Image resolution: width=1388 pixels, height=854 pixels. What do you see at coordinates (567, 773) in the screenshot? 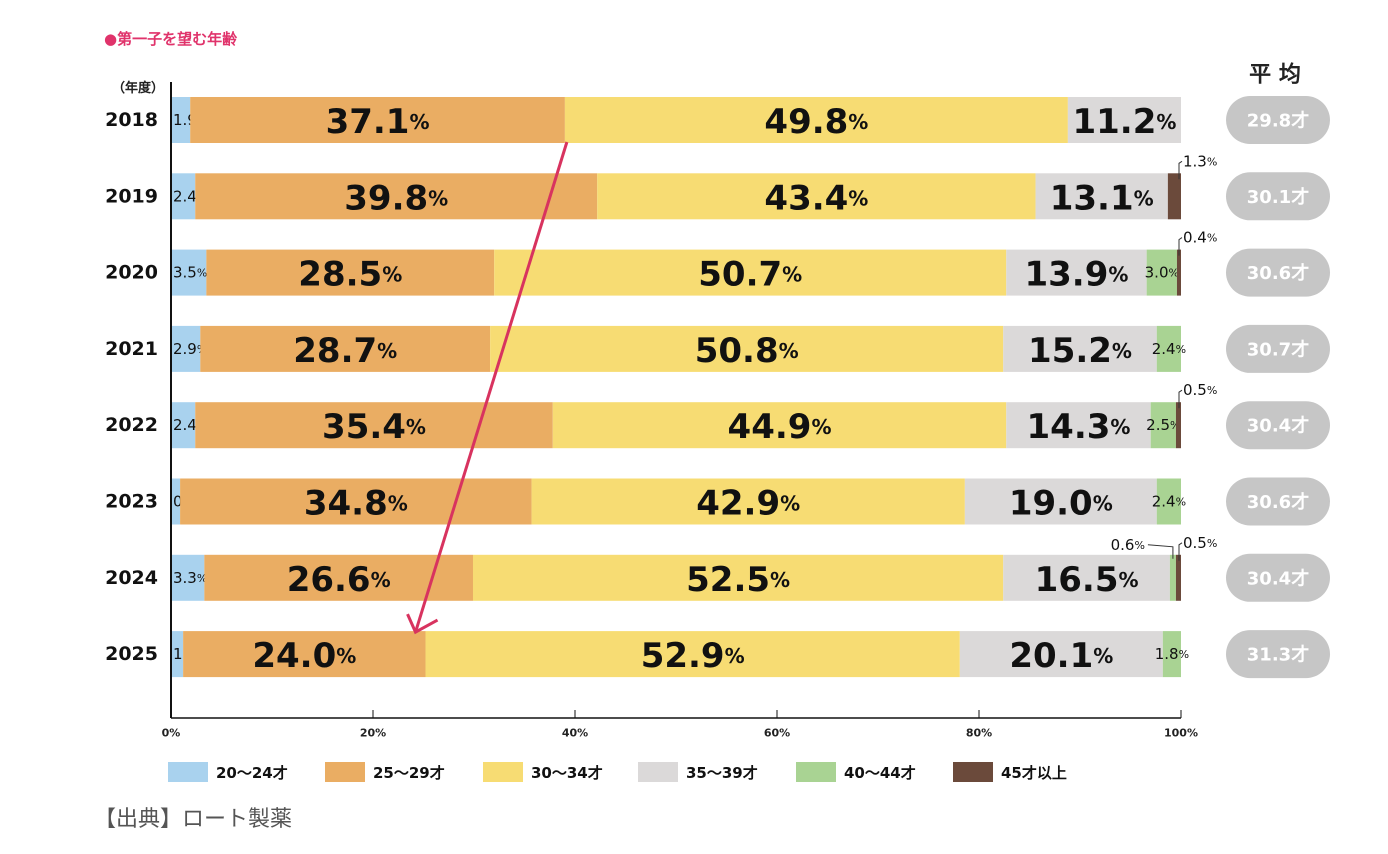
I see `legend-label: 30〜34才` at bounding box center [567, 773].